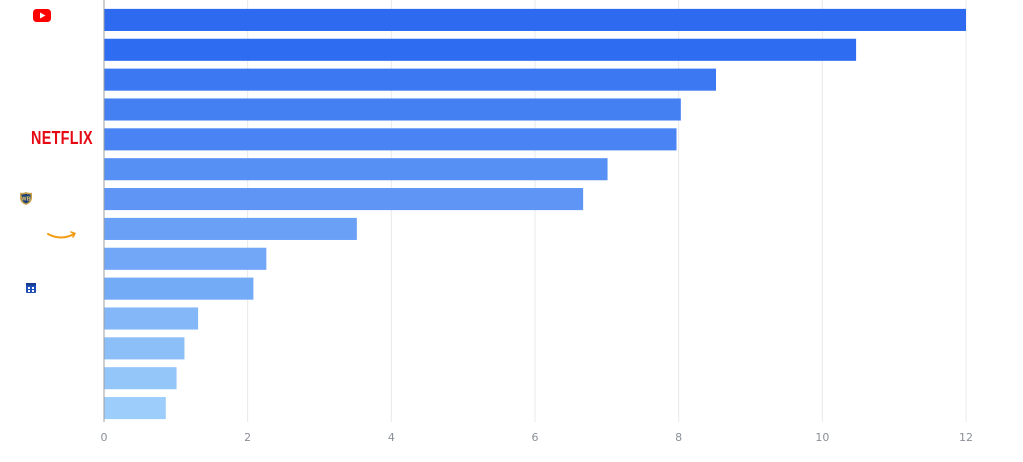  I want to click on x-tick-label: 12, so click(966, 437).